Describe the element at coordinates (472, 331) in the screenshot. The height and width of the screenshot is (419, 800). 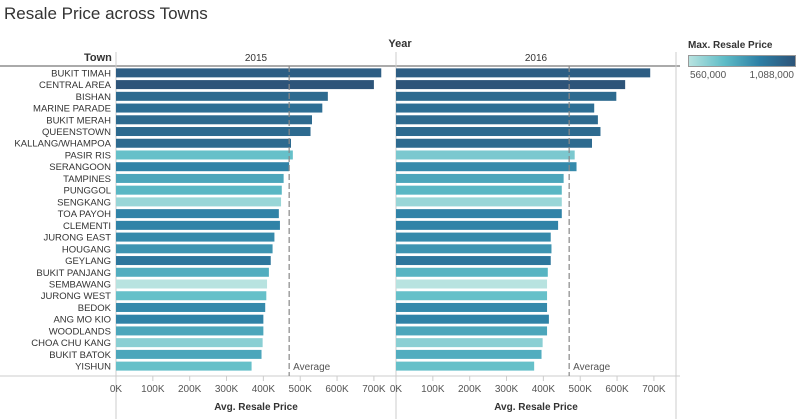
I see `bar-2016-WOODLANDS` at that location.